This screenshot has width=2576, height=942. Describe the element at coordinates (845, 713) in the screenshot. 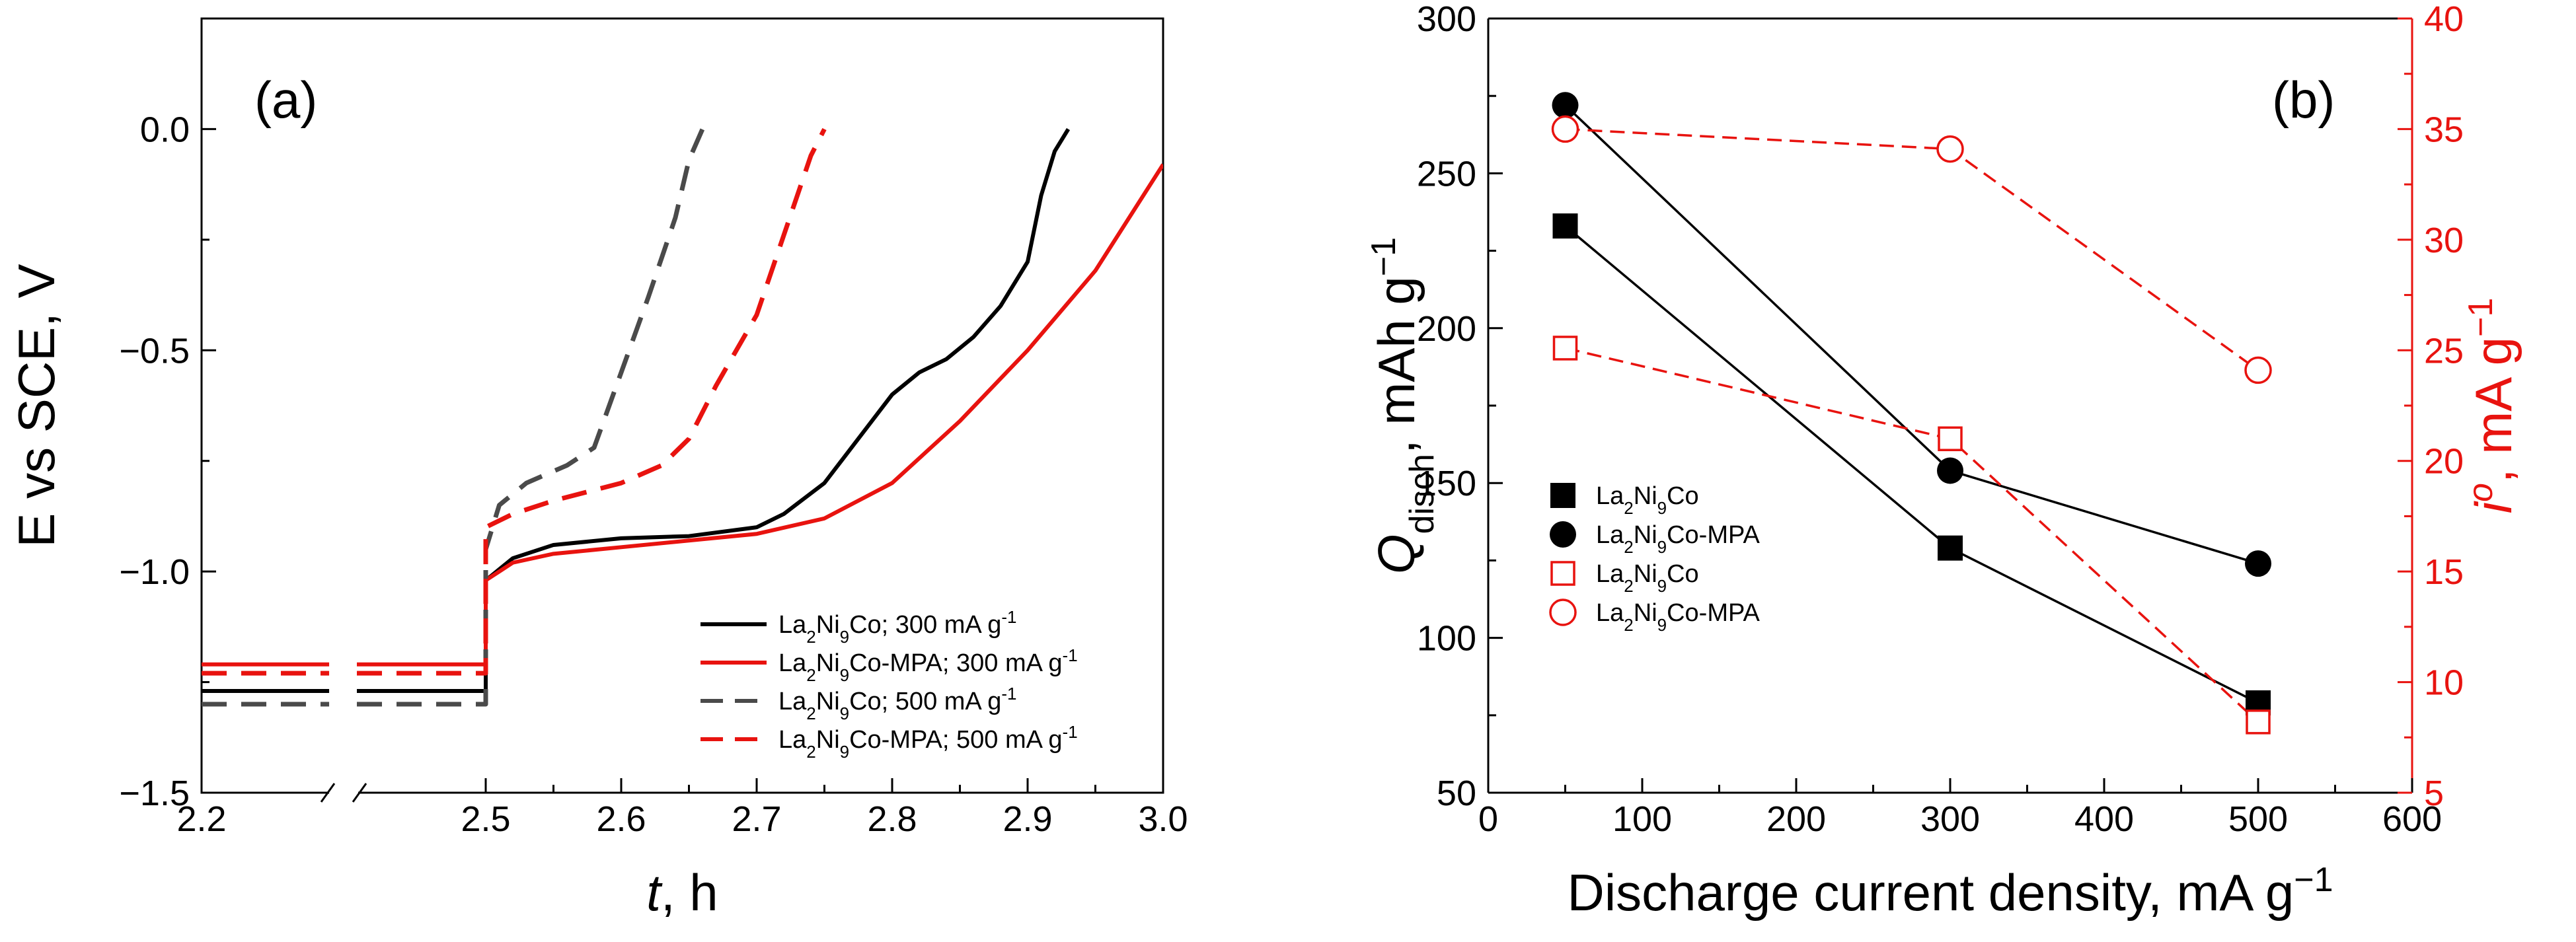

I see `legend-a-label-2-sub: 9` at that location.